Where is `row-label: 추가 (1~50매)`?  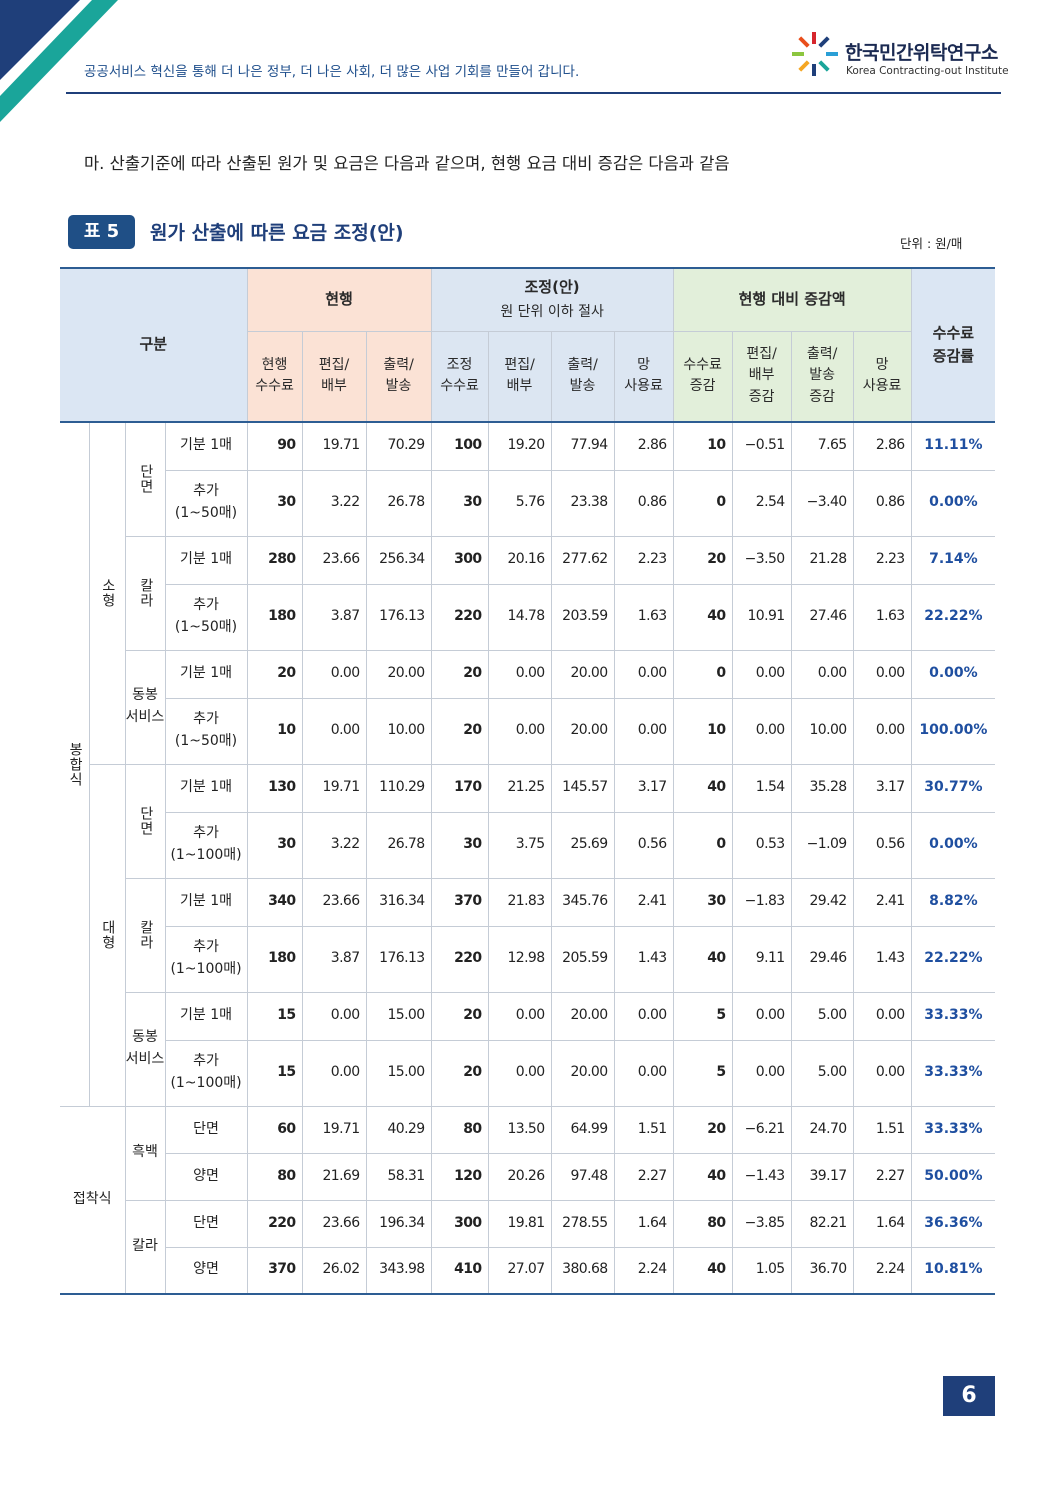
row-label: 추가 (1~50매) is located at coordinates (206, 503).